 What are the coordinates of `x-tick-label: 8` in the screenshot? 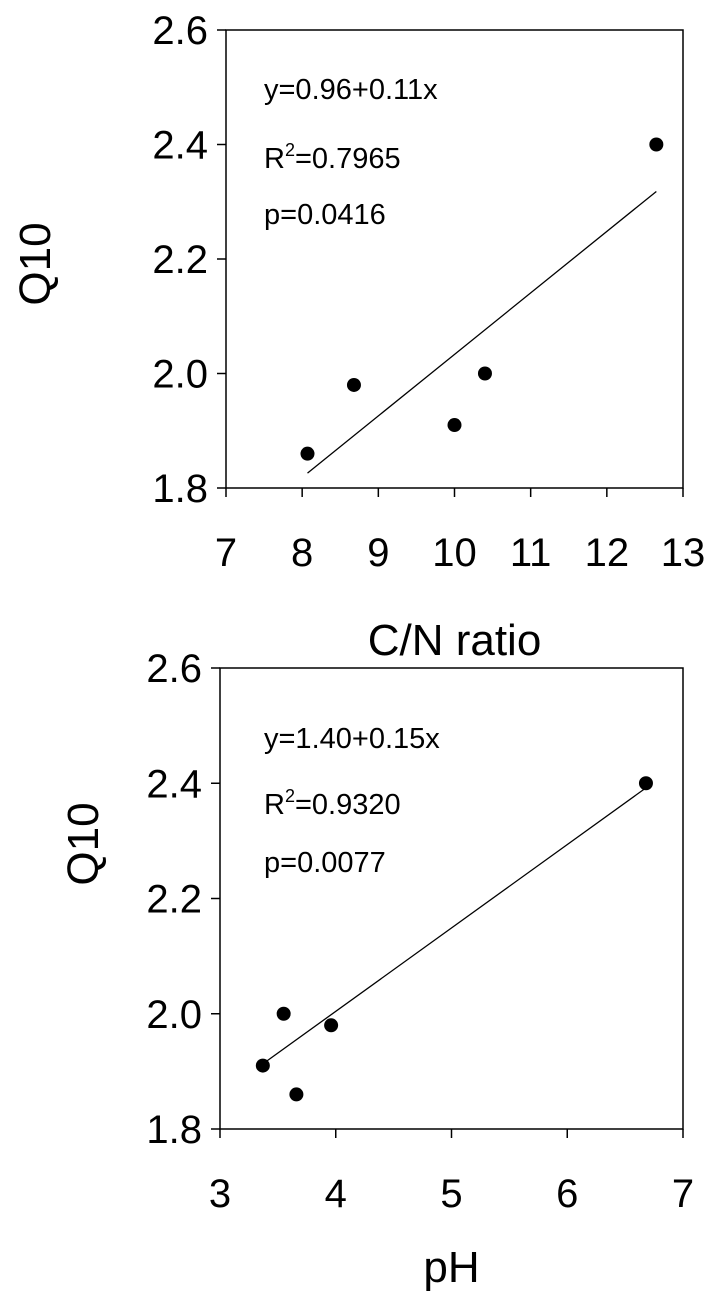 It's located at (302, 553).